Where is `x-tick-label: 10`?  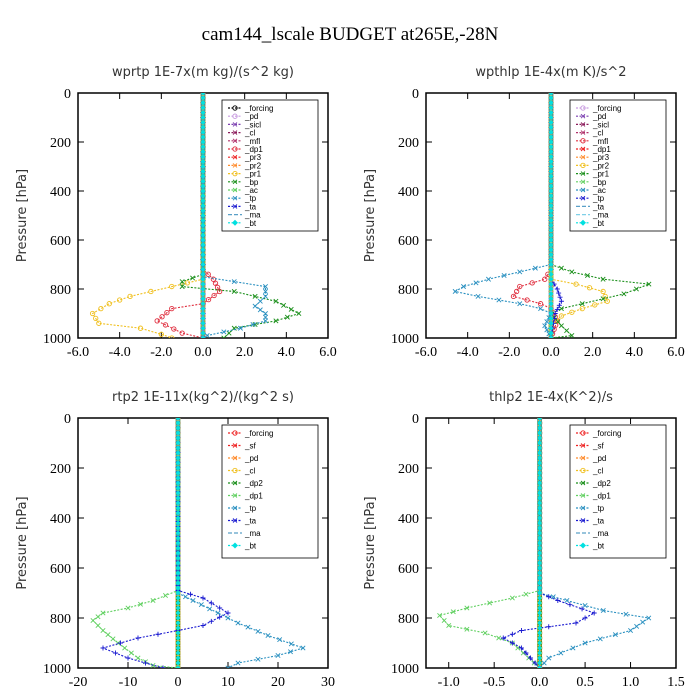
x-tick-label: 10 is located at coordinates (228, 682).